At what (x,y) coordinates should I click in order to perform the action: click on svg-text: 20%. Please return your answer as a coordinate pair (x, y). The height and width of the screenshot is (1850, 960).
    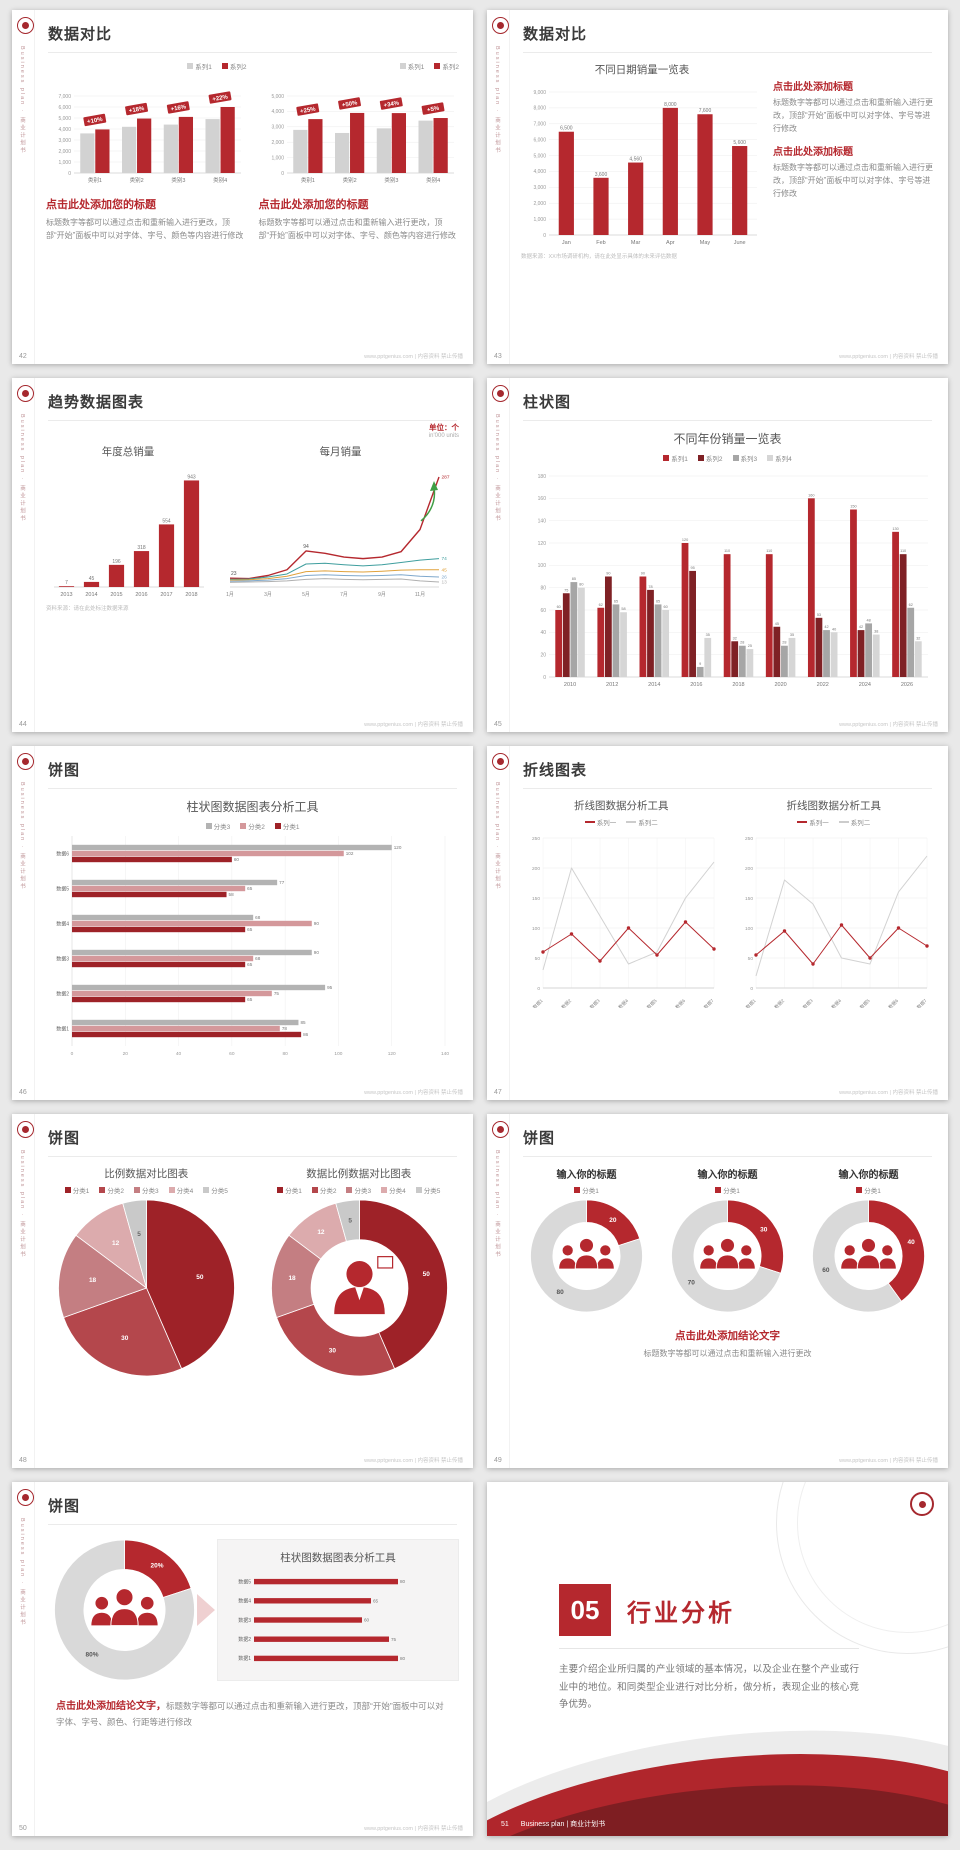
    Looking at the image, I should click on (156, 1565).